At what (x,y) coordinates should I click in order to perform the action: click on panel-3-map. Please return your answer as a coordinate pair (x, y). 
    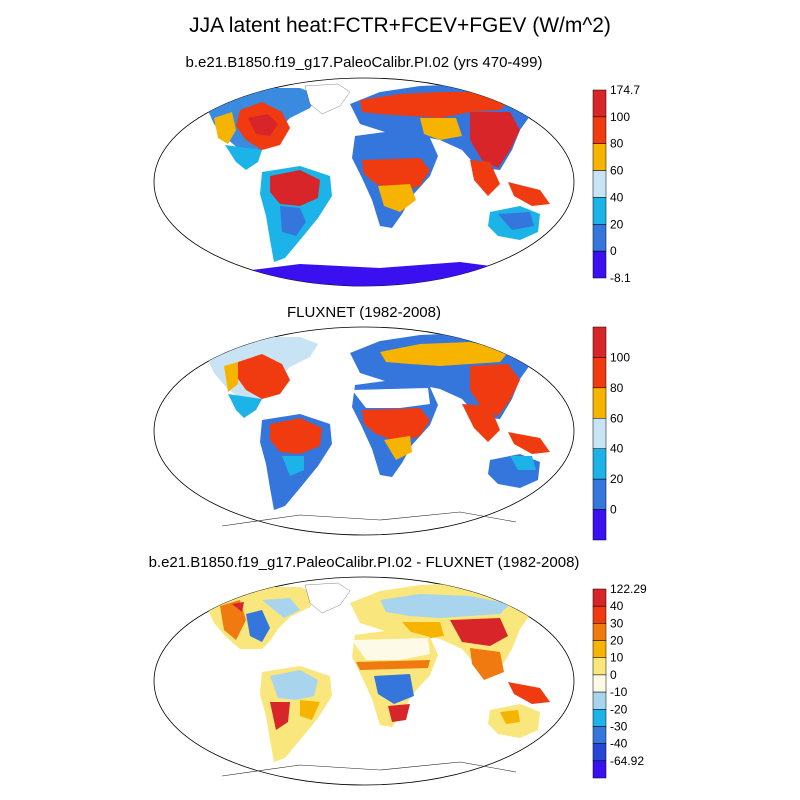
    Looking at the image, I should click on (364, 681).